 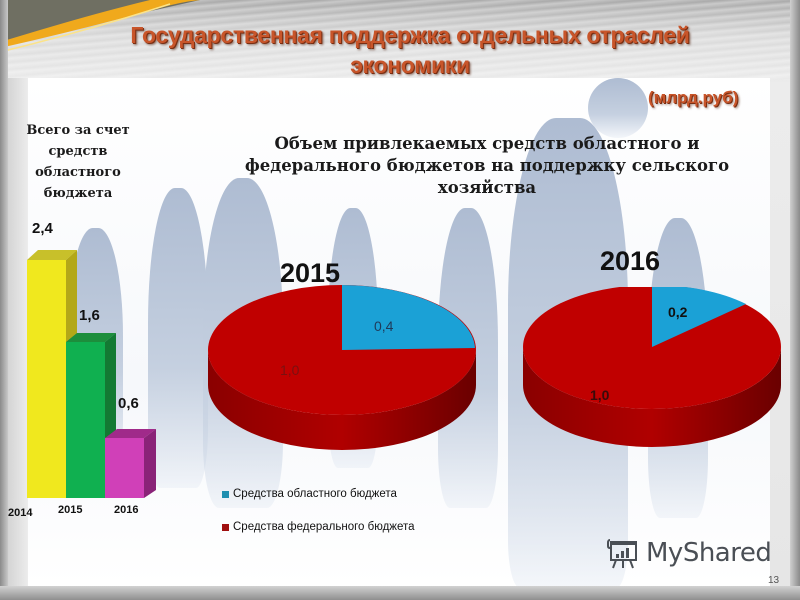 I want to click on bar-value-2015: 1,6, so click(x=89, y=315).